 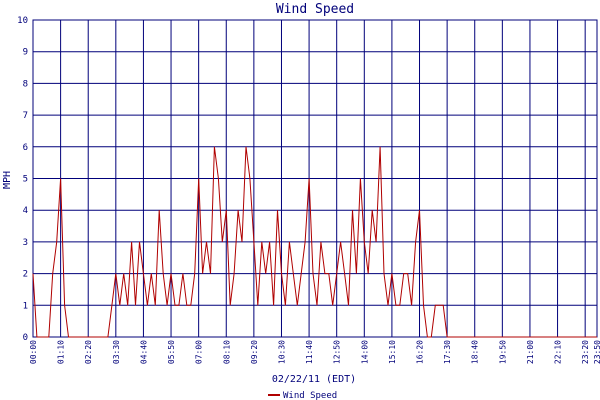 I want to click on x-tick-label: 09:20, so click(x=254, y=352).